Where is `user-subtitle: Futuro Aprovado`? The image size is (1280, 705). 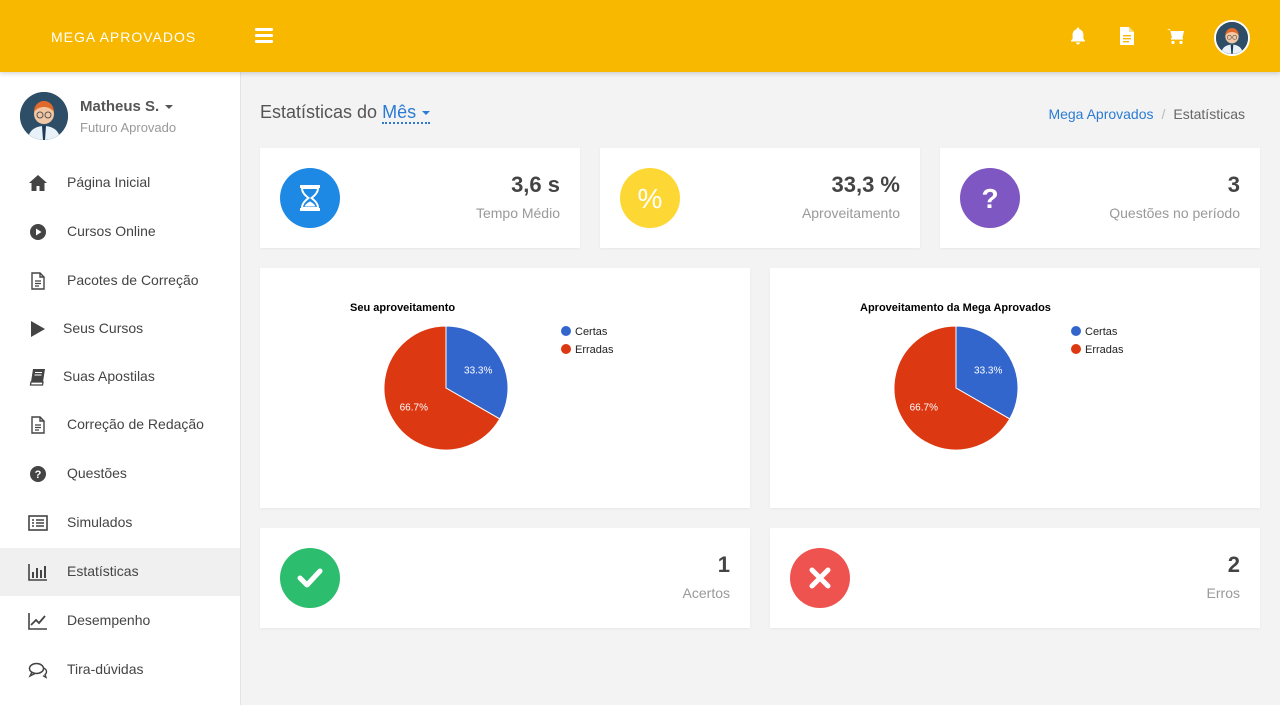 user-subtitle: Futuro Aprovado is located at coordinates (128, 127).